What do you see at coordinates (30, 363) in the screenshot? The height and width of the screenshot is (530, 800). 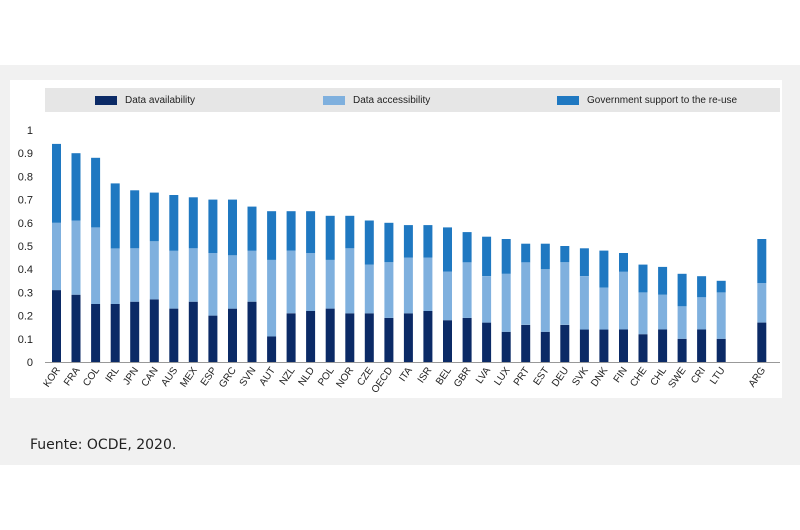 I see `y-tick-label: 0` at bounding box center [30, 363].